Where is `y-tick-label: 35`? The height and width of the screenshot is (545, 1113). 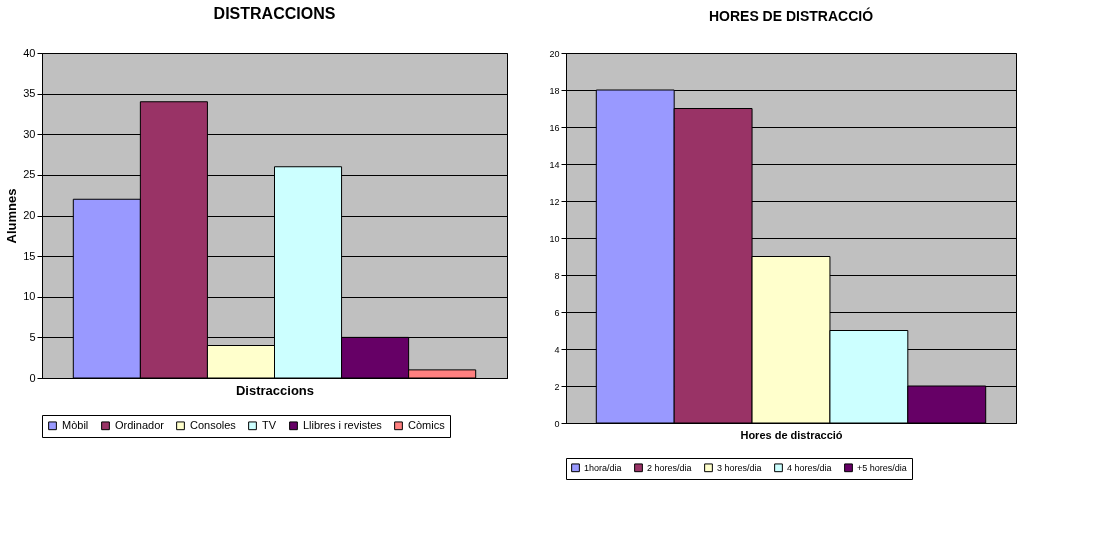 y-tick-label: 35 is located at coordinates (29, 93).